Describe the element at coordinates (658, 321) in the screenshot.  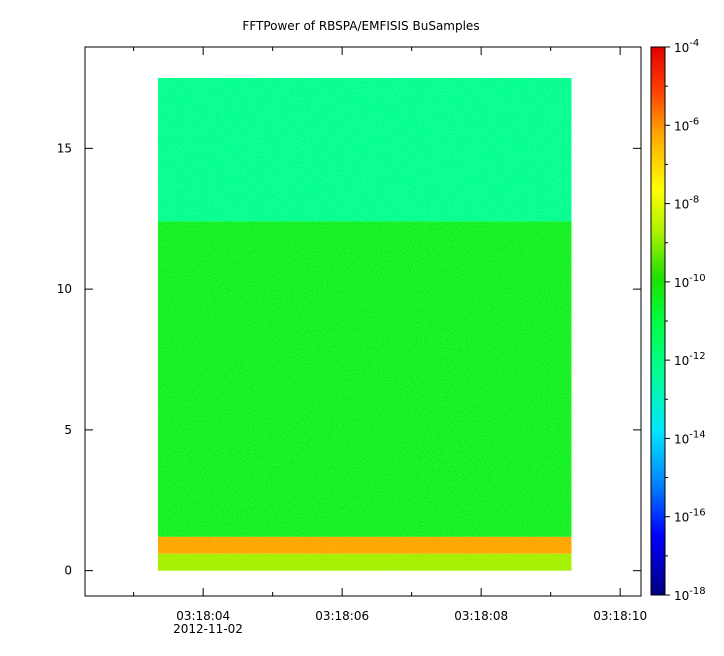
I see `colorbar` at that location.